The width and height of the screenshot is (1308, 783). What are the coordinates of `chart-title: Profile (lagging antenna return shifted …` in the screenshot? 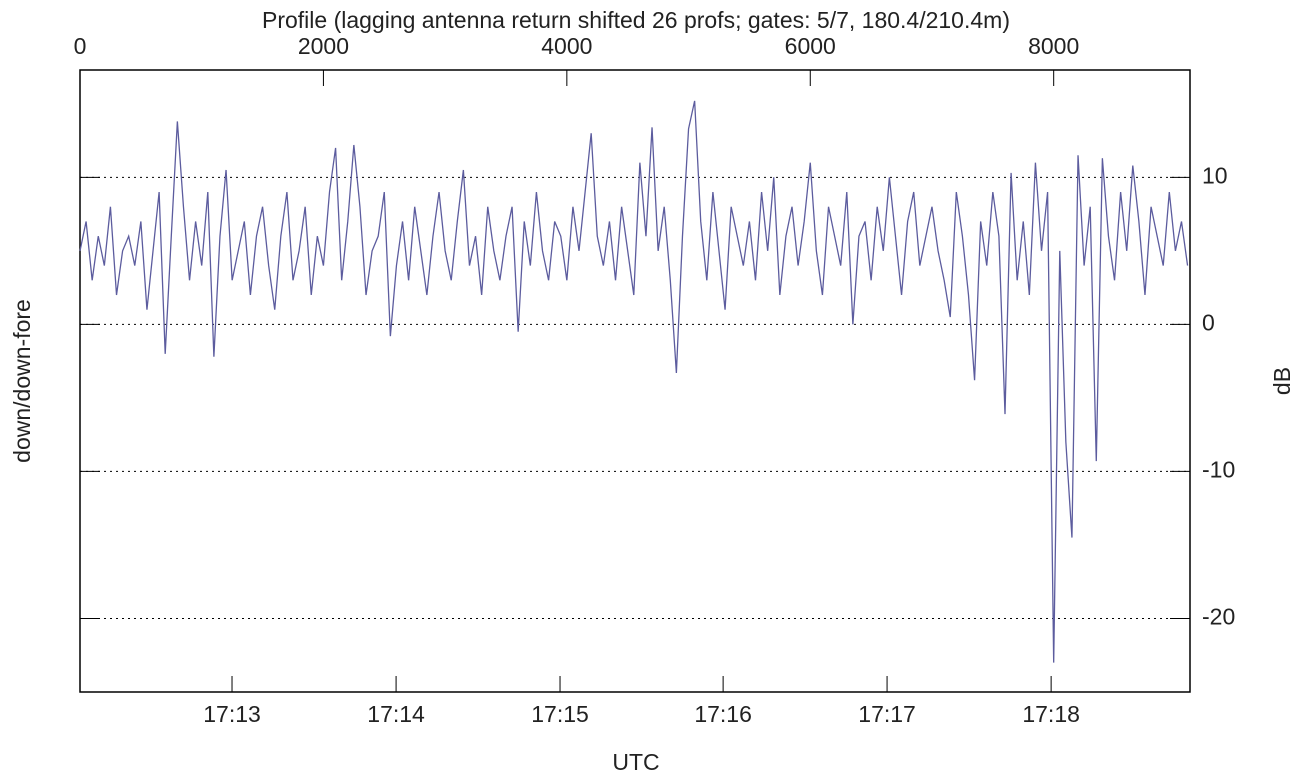 It's located at (636, 20).